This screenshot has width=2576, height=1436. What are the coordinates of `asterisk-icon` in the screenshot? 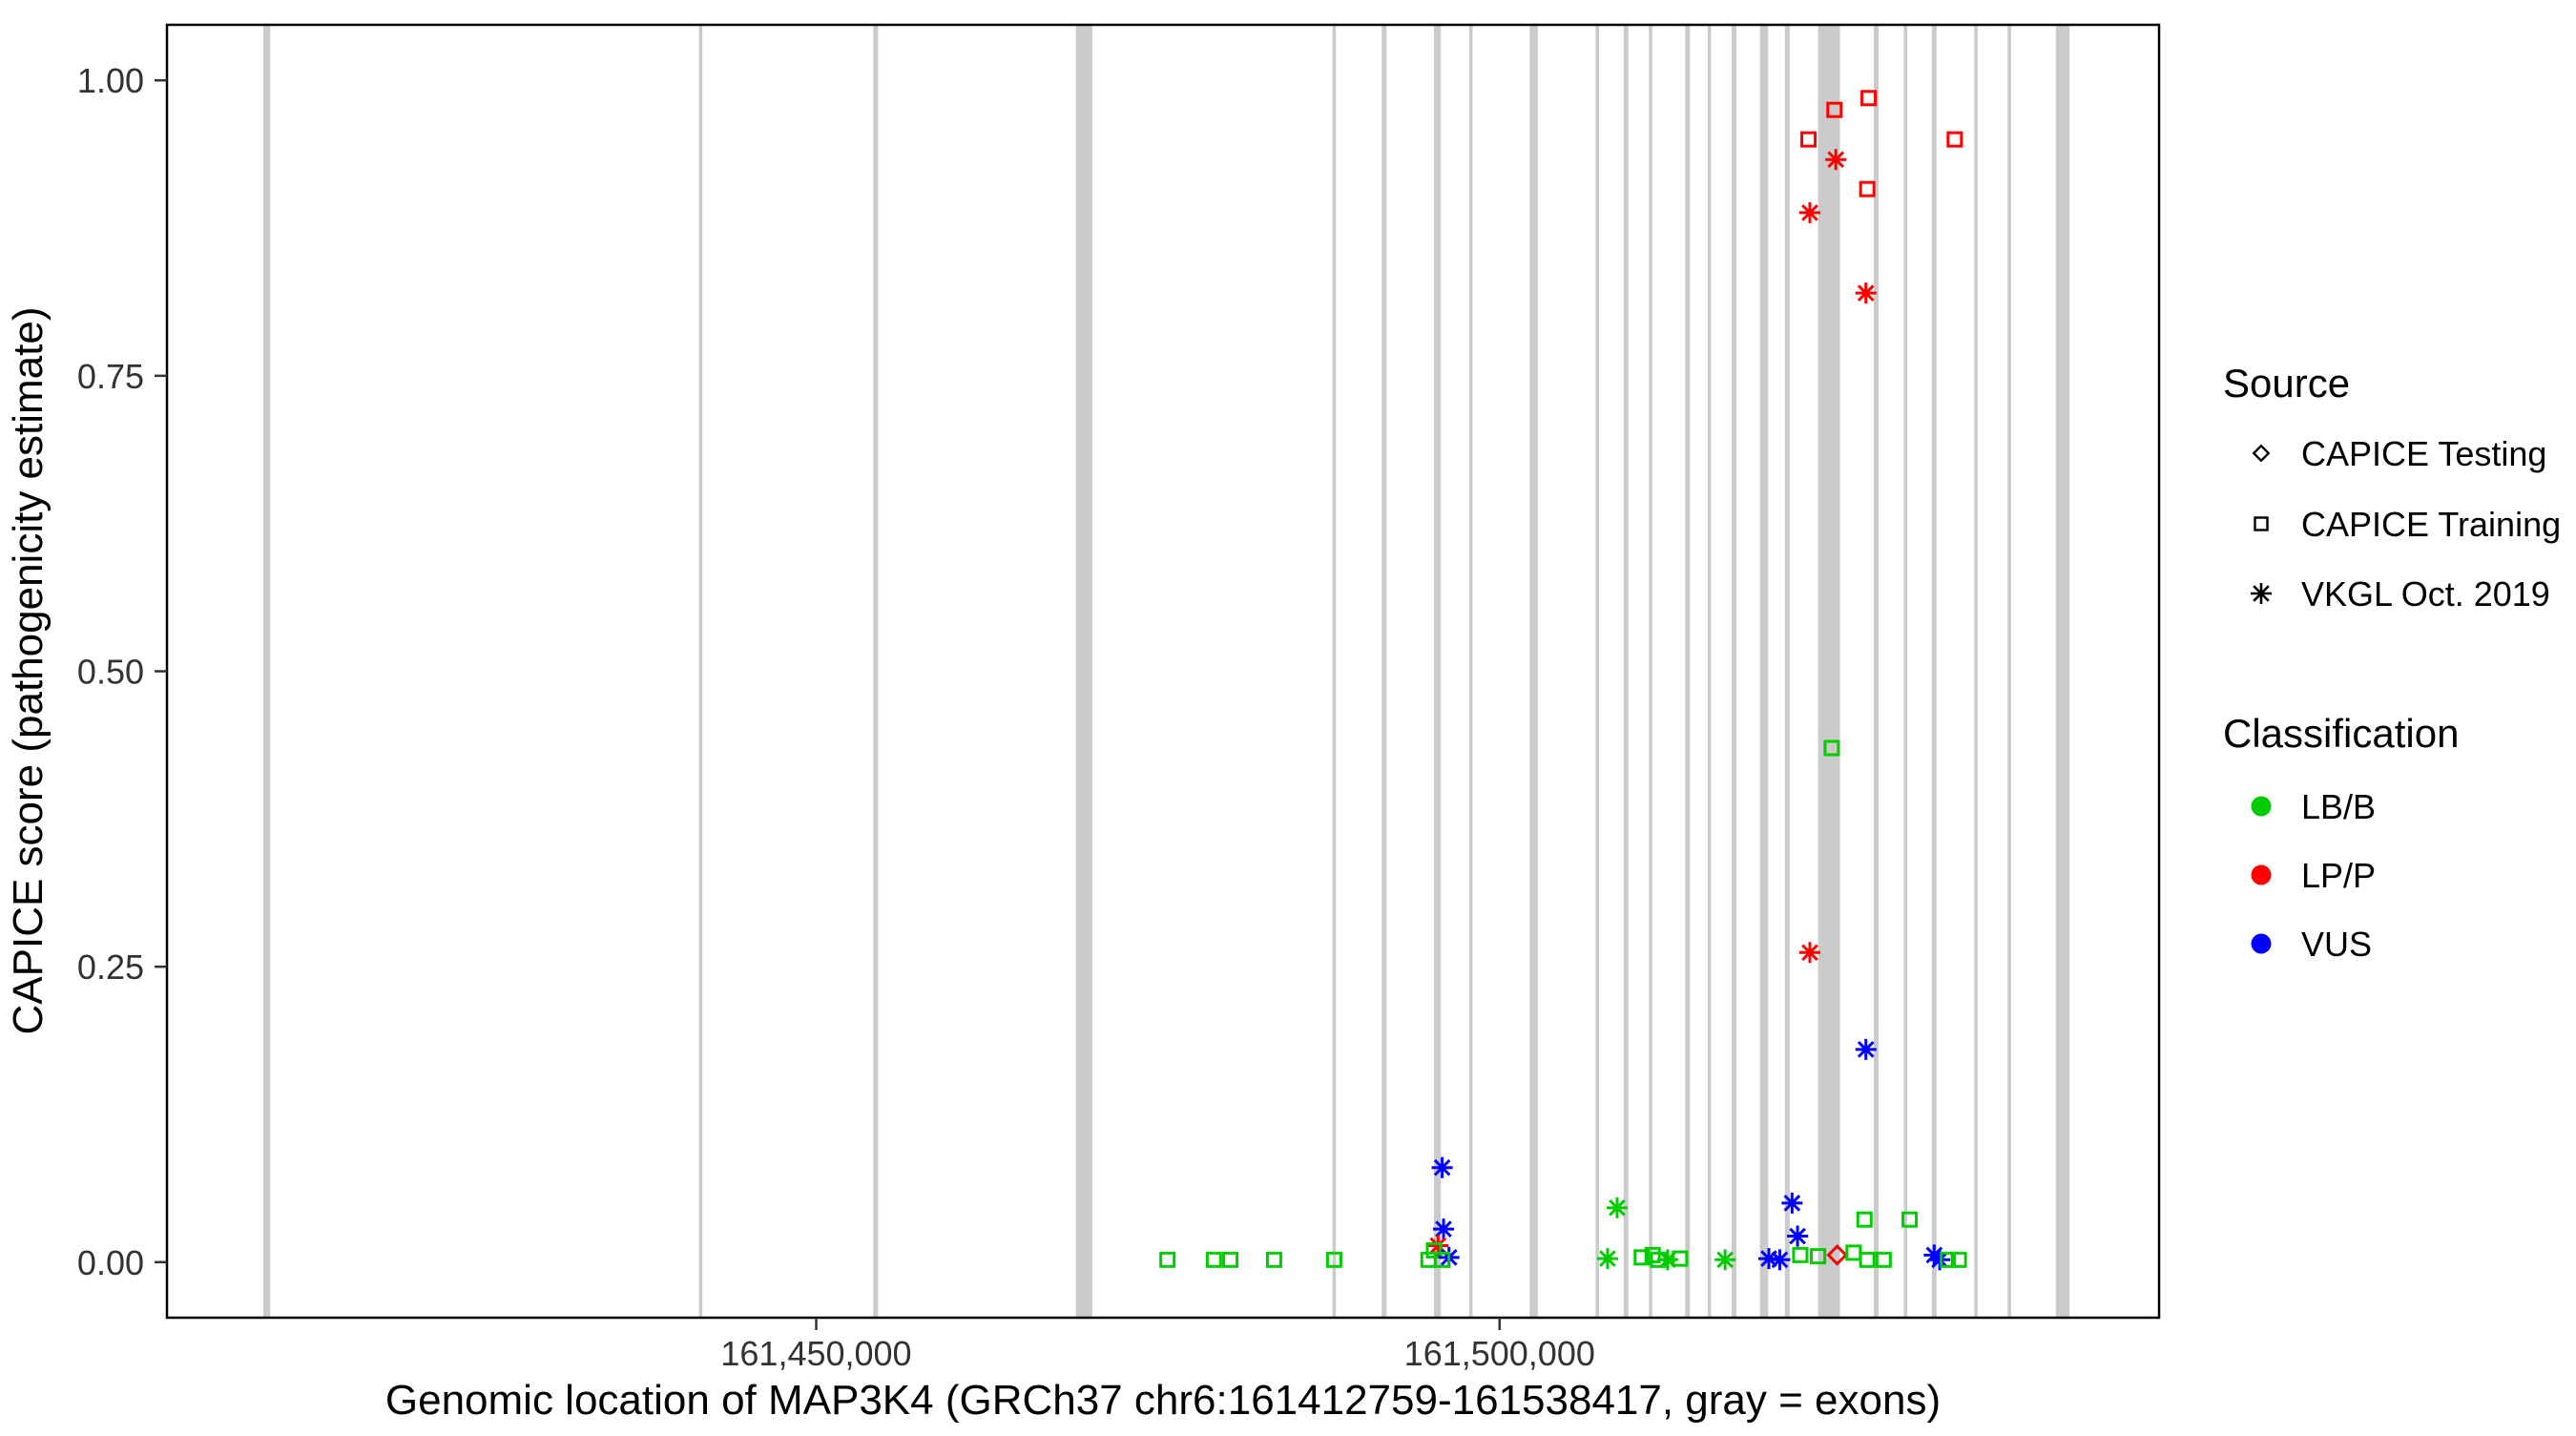 It's located at (2261, 593).